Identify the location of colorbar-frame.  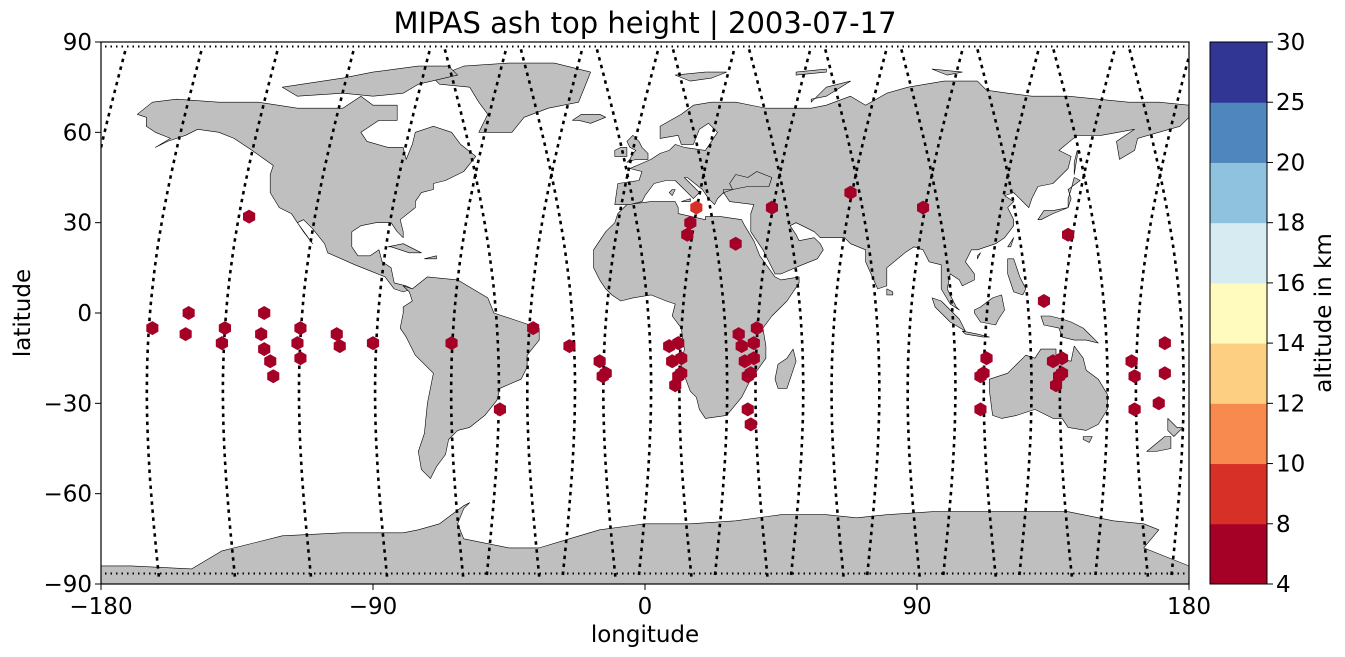
(1238, 313).